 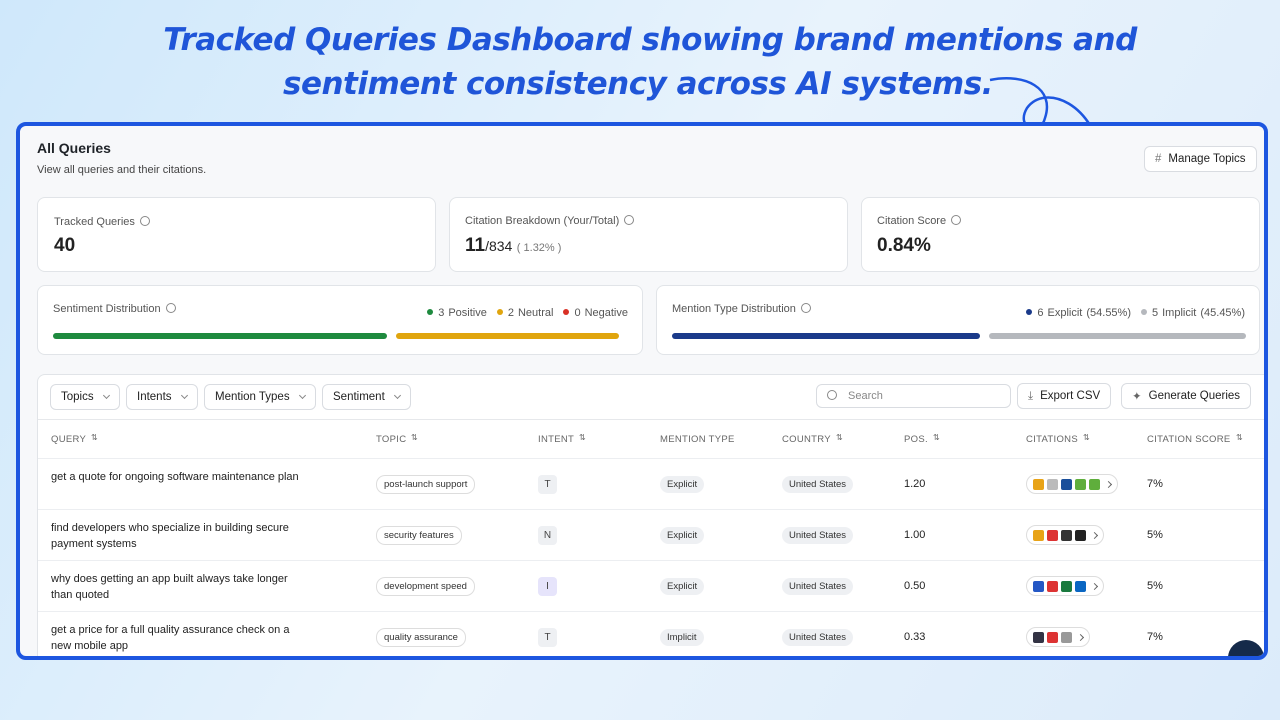 What do you see at coordinates (1108, 313) in the screenshot?
I see `legend-percent: (54.55%)` at bounding box center [1108, 313].